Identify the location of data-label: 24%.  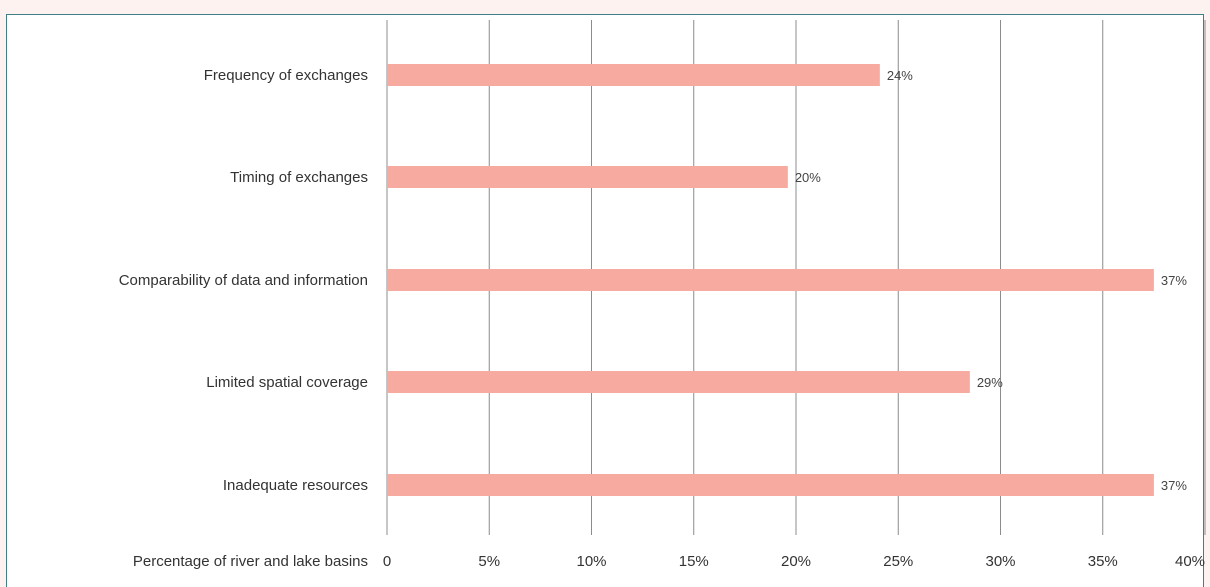
(900, 75).